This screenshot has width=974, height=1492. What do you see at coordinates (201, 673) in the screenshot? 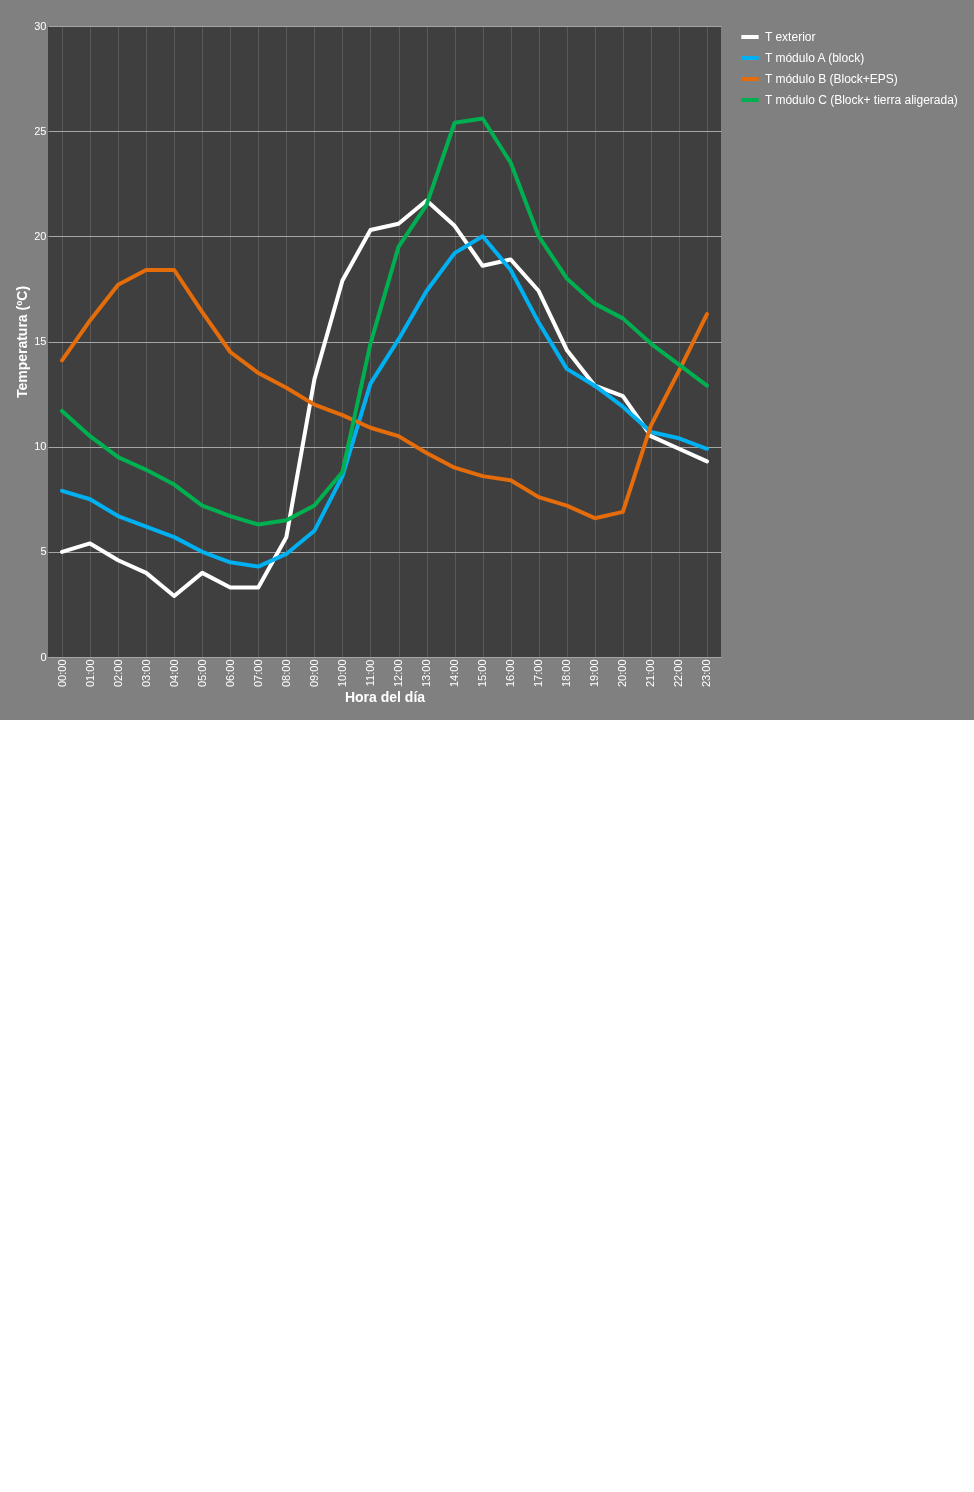
I see `x-tick-label: 05:00` at bounding box center [201, 673].